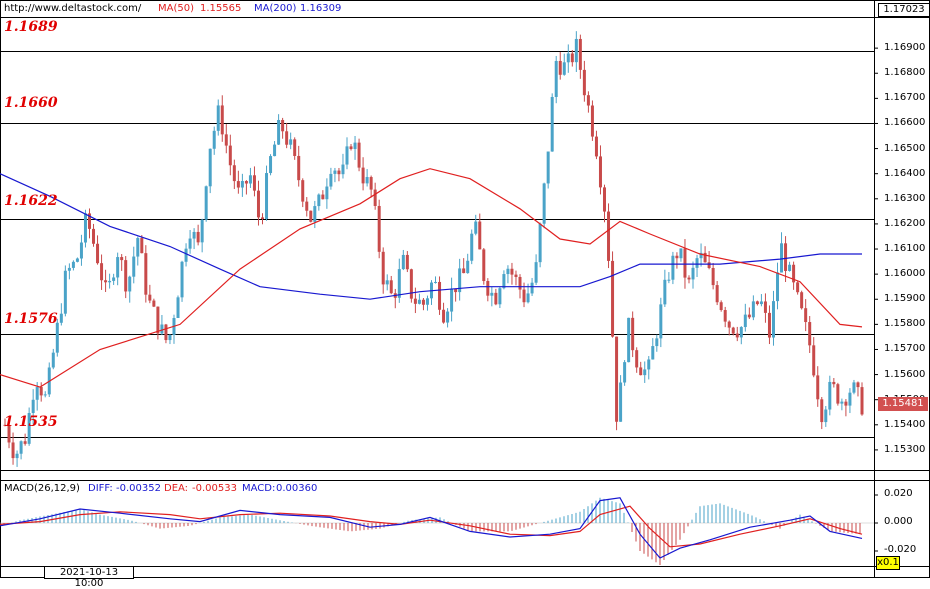 The width and height of the screenshot is (930, 589). I want to click on macd-diff-value: -0.00352, so click(138, 488).